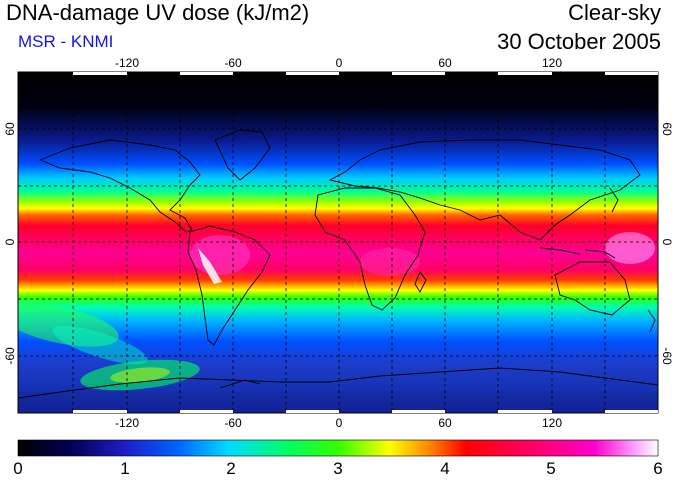 Image resolution: width=678 pixels, height=480 pixels. What do you see at coordinates (10, 129) in the screenshot?
I see `left-lat-label: 60` at bounding box center [10, 129].